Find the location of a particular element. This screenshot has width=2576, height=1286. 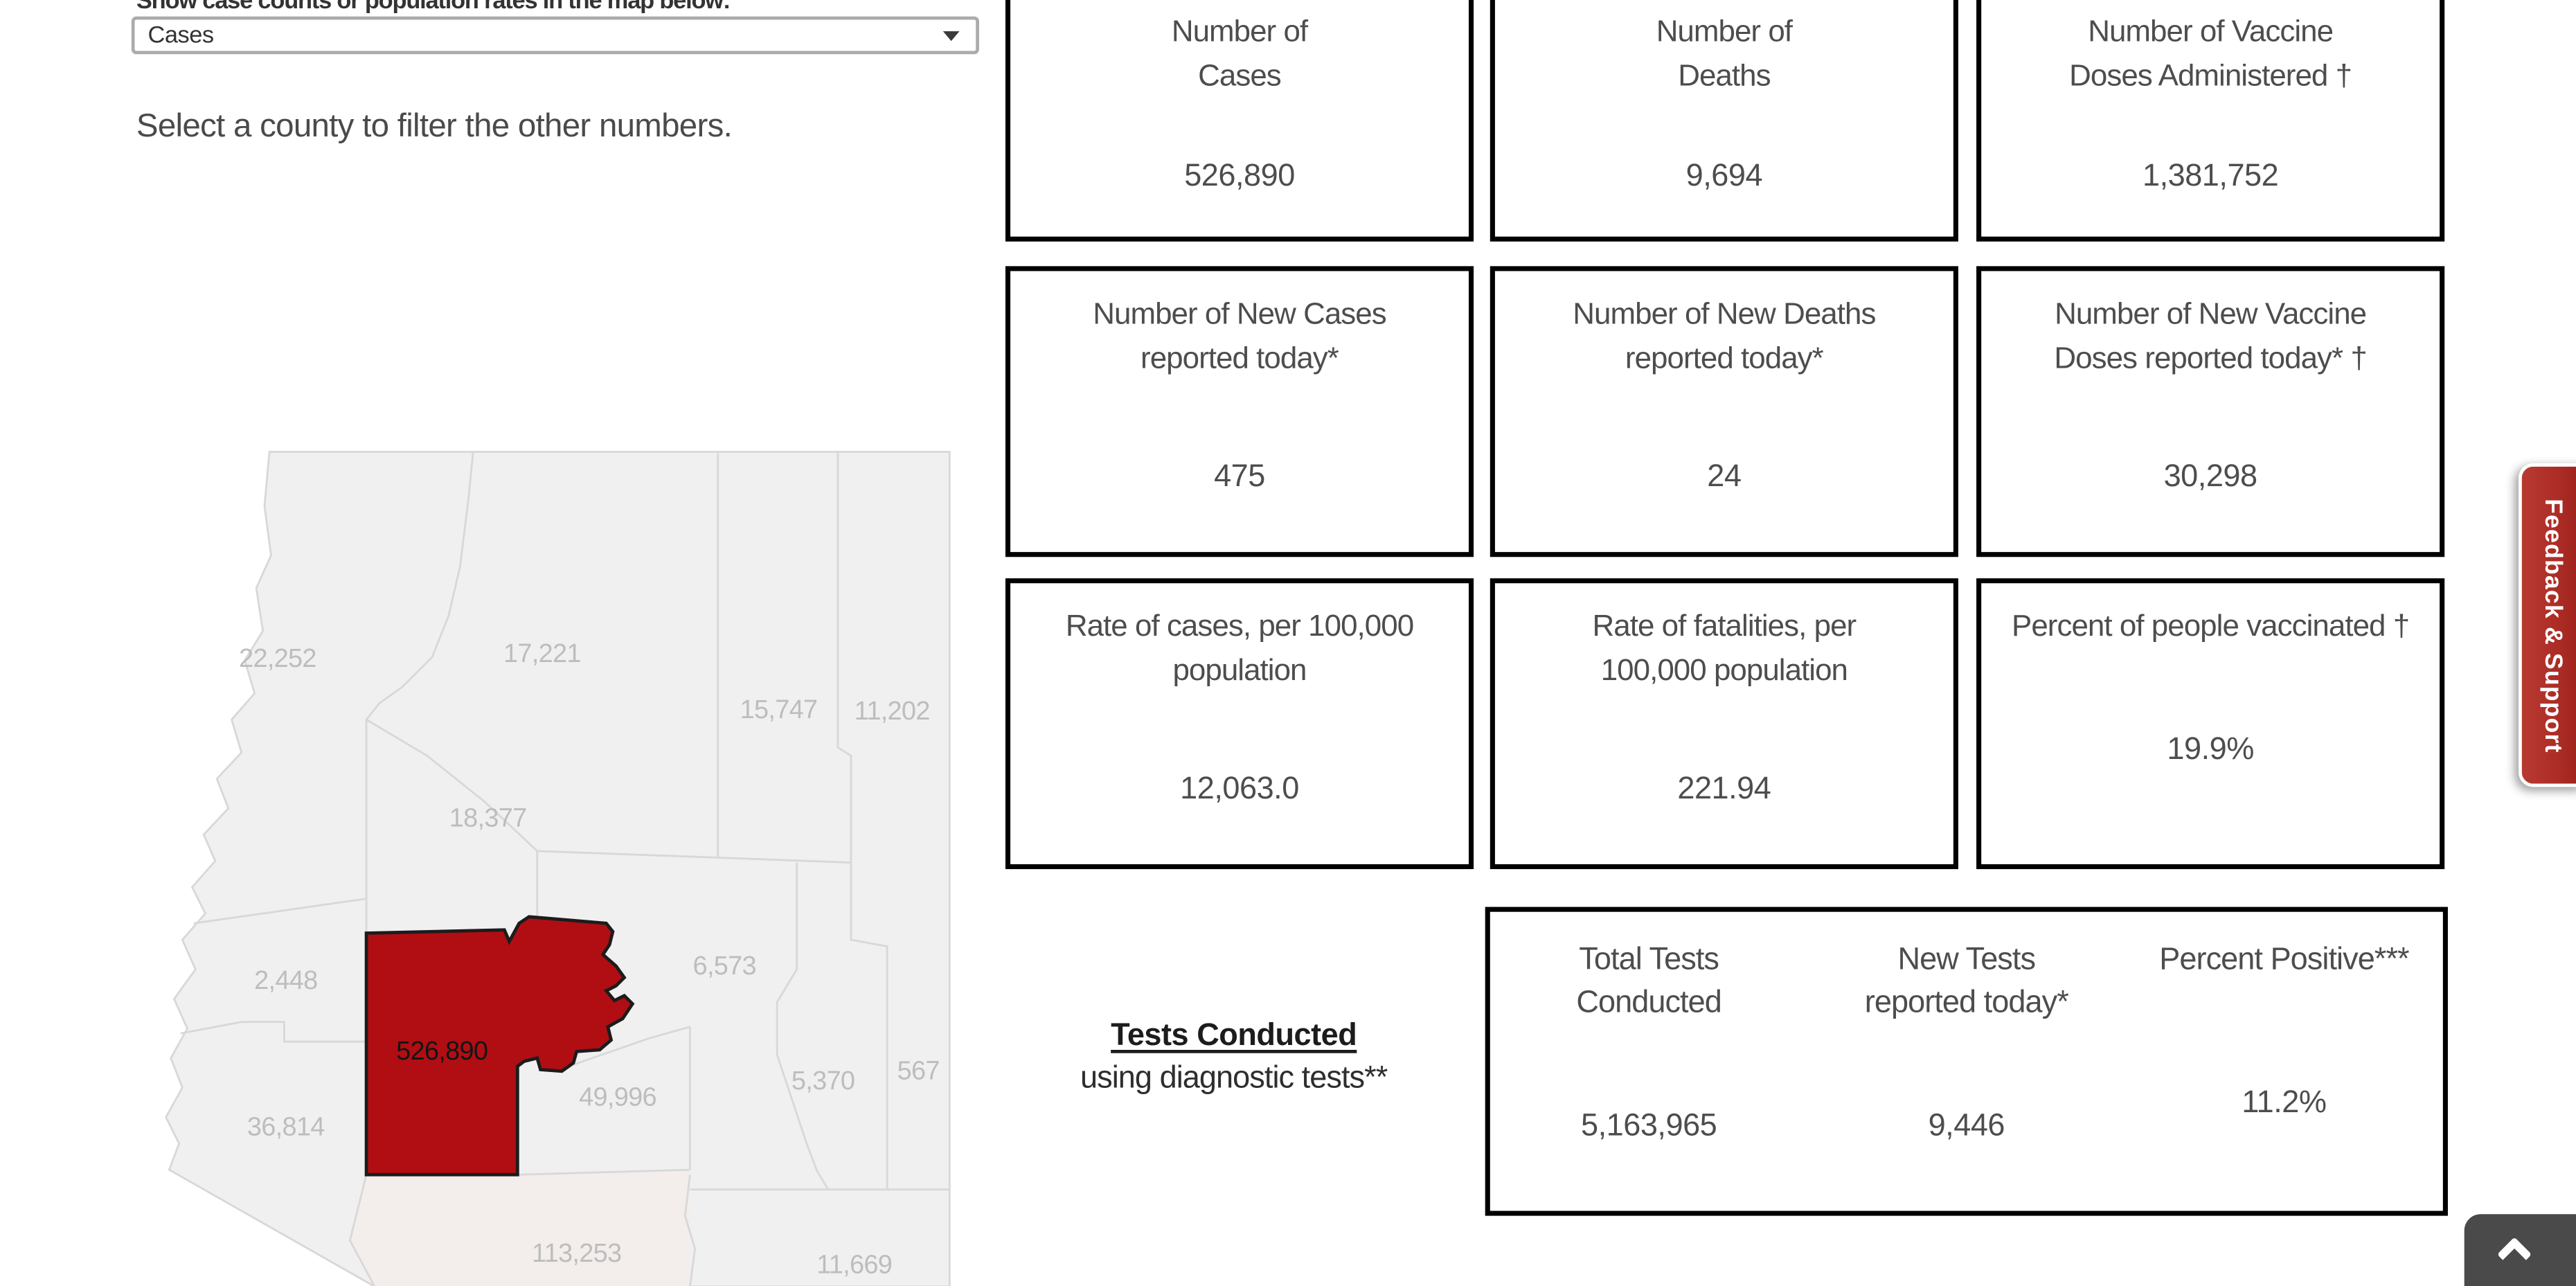

column-header: Total Tests Conducted is located at coordinates (1648, 982).